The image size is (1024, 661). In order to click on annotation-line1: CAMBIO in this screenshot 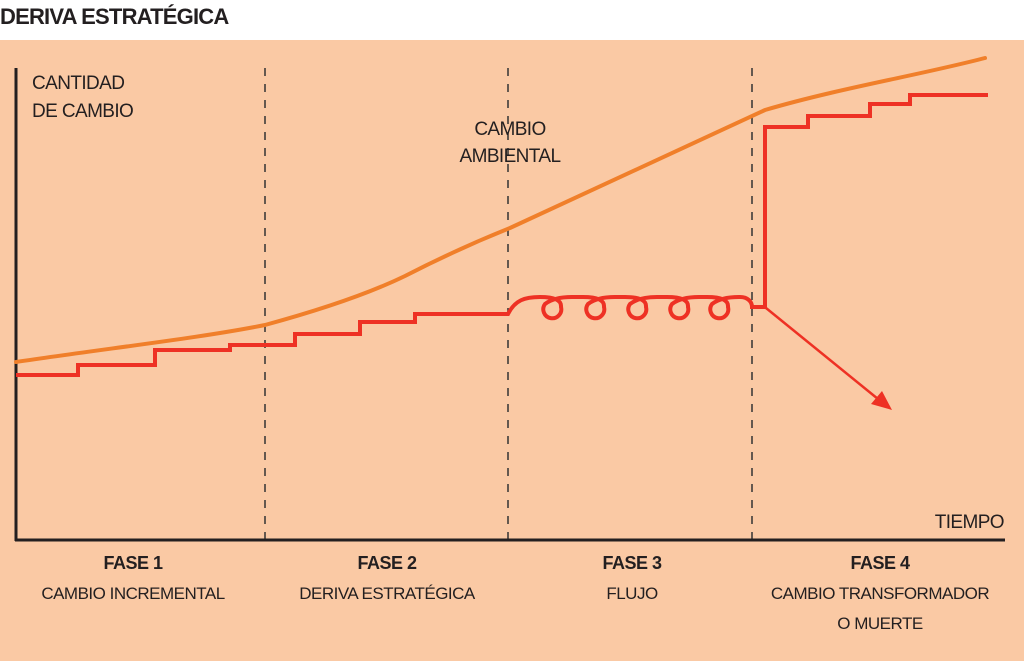, I will do `click(509, 129)`.